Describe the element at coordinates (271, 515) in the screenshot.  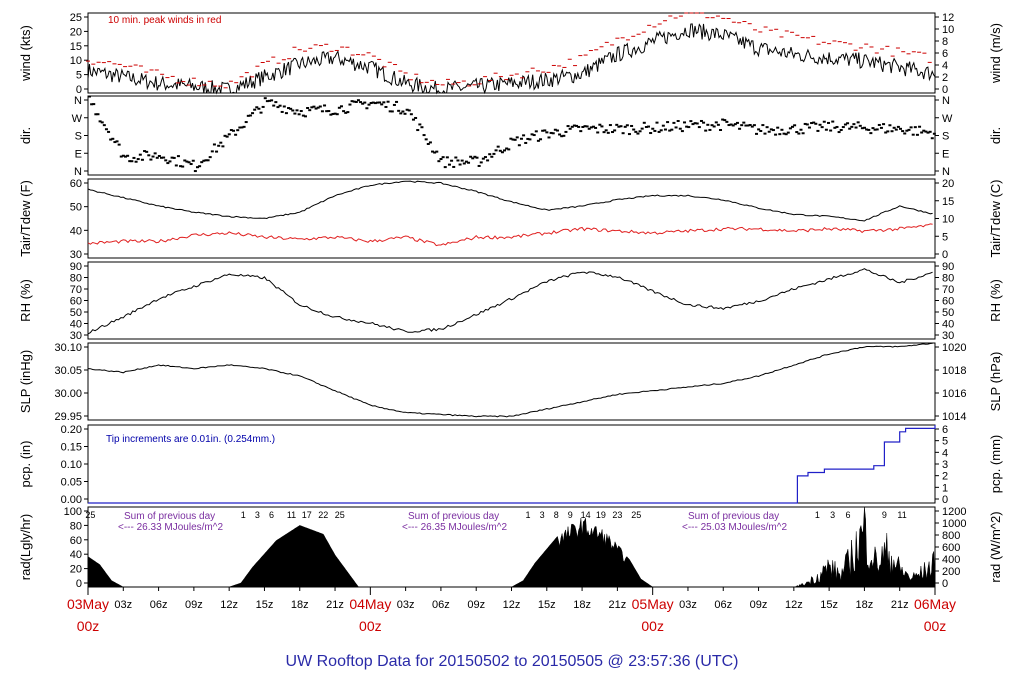
I see `solar-hour-label: 6` at that location.